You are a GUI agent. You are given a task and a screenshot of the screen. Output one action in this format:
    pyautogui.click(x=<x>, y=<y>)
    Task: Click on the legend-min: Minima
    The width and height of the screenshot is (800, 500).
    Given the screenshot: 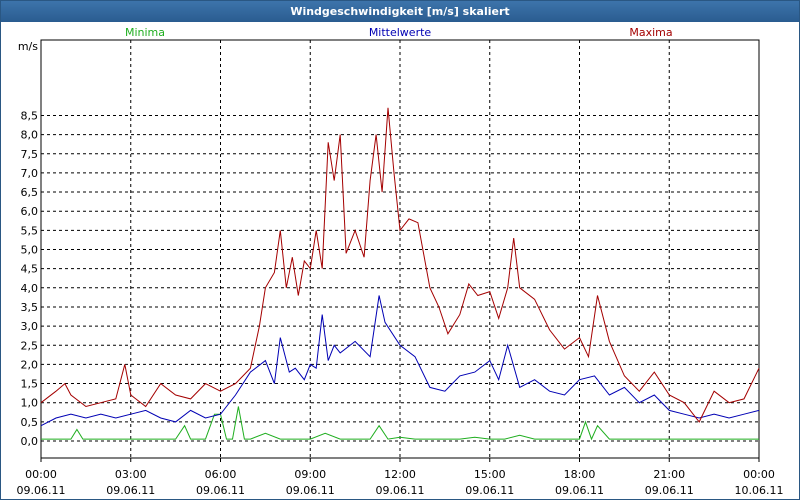 What is the action you would take?
    pyautogui.click(x=145, y=32)
    